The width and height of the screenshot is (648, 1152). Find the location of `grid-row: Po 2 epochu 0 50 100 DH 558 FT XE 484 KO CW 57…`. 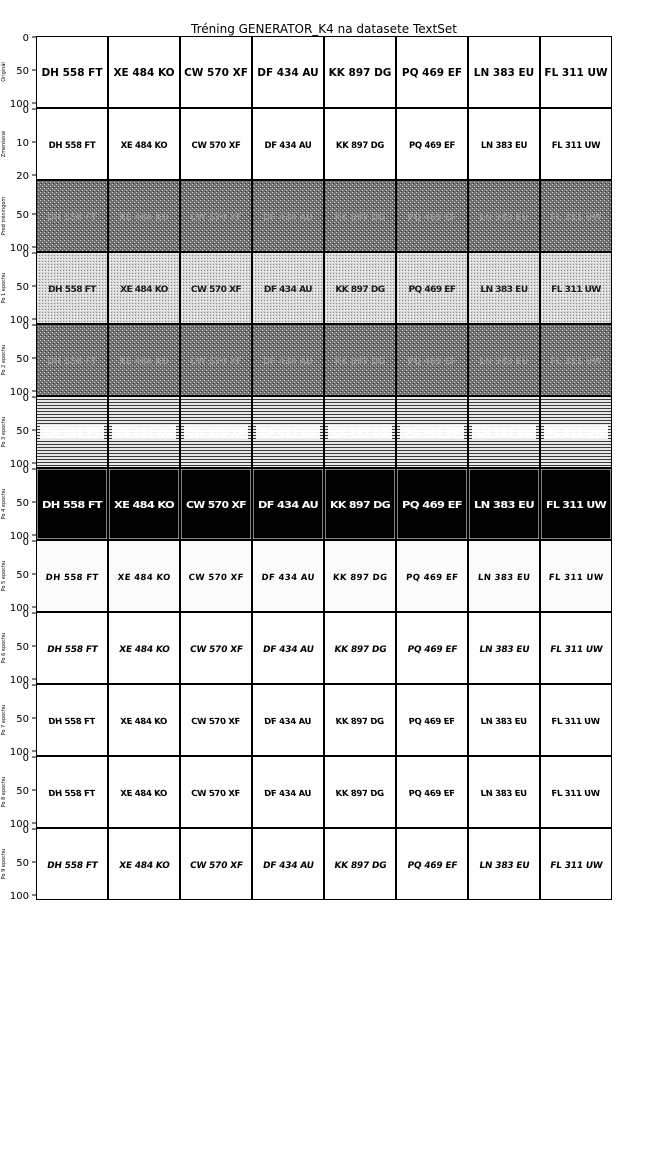

grid-row: Po 2 epochu 0 50 100 DH 558 FT XE 484 KO CW 57… is located at coordinates (306, 359).